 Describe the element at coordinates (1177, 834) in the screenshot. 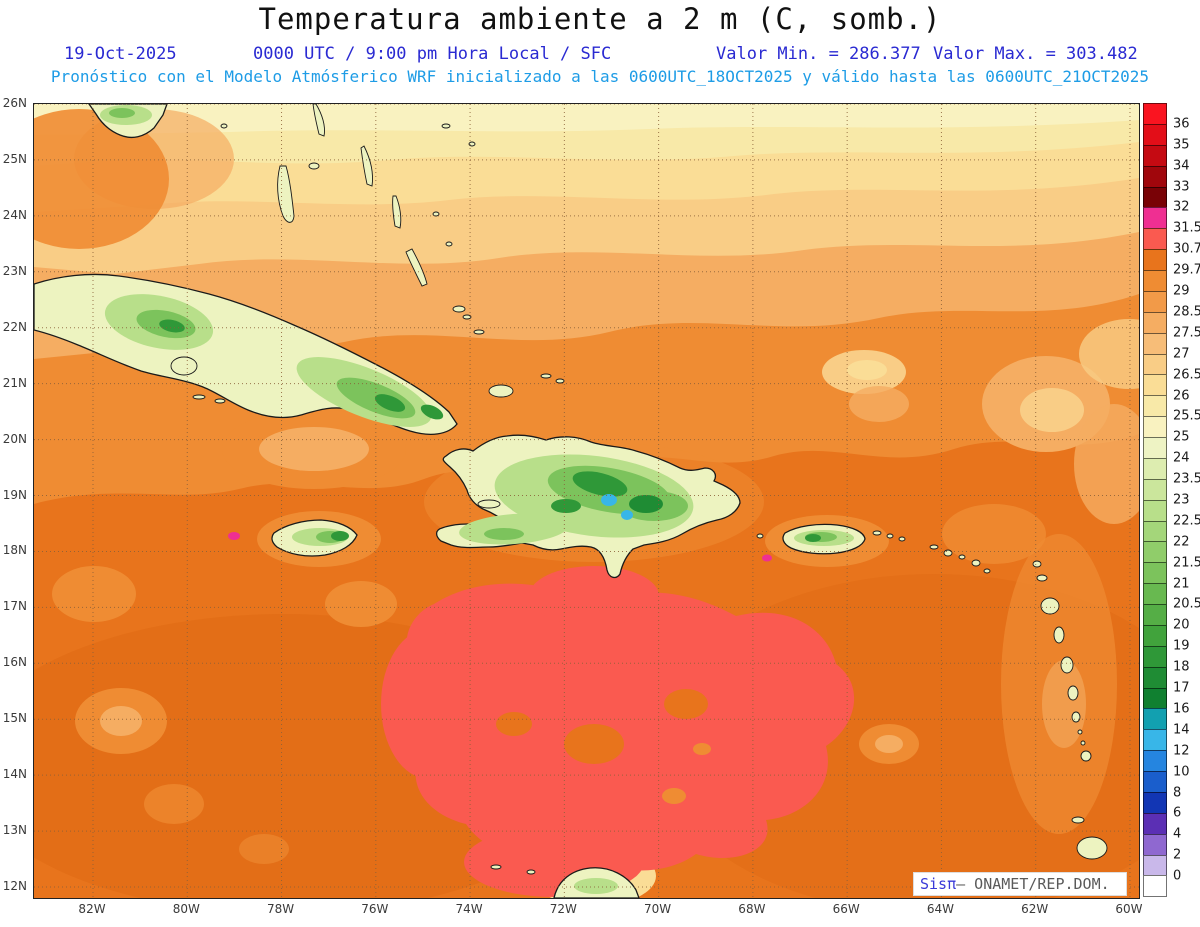

I see `colorbar-tick-label: 4` at that location.